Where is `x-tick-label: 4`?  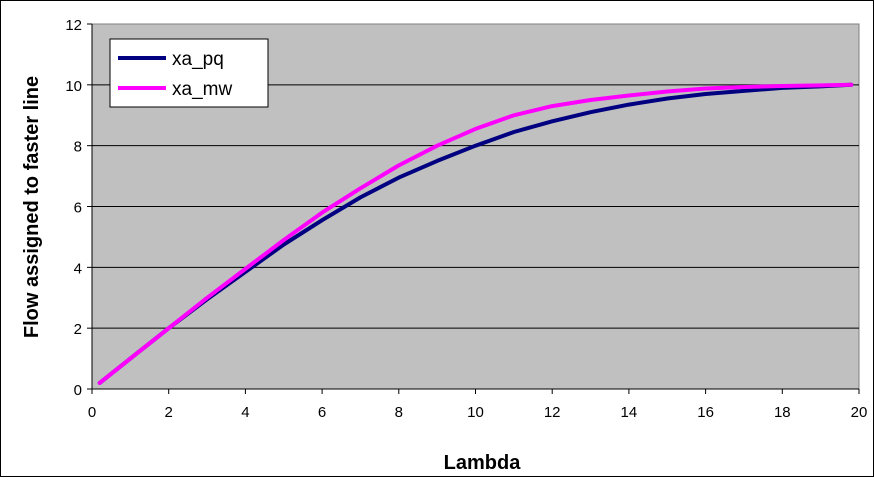 x-tick-label: 4 is located at coordinates (245, 412).